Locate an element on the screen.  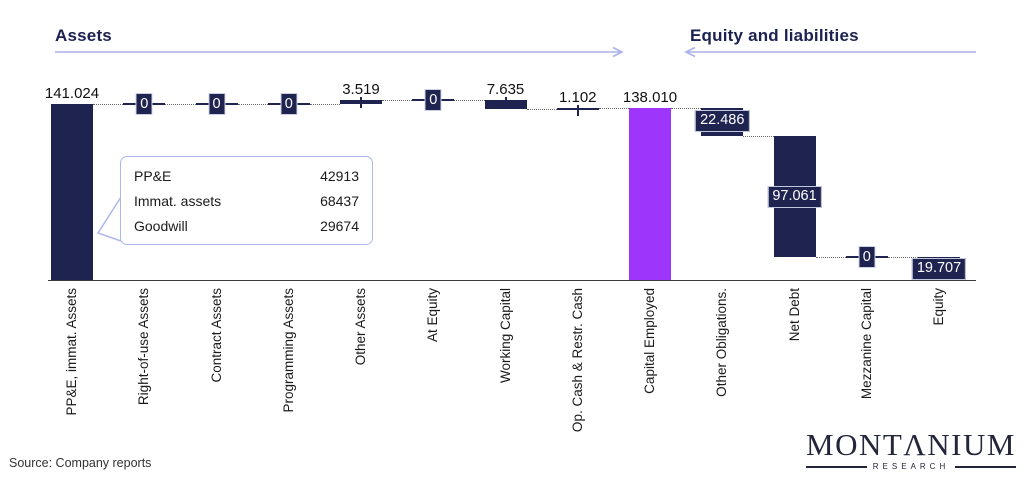
bar-whisker-op-cash-restr-cash is located at coordinates (577, 110).